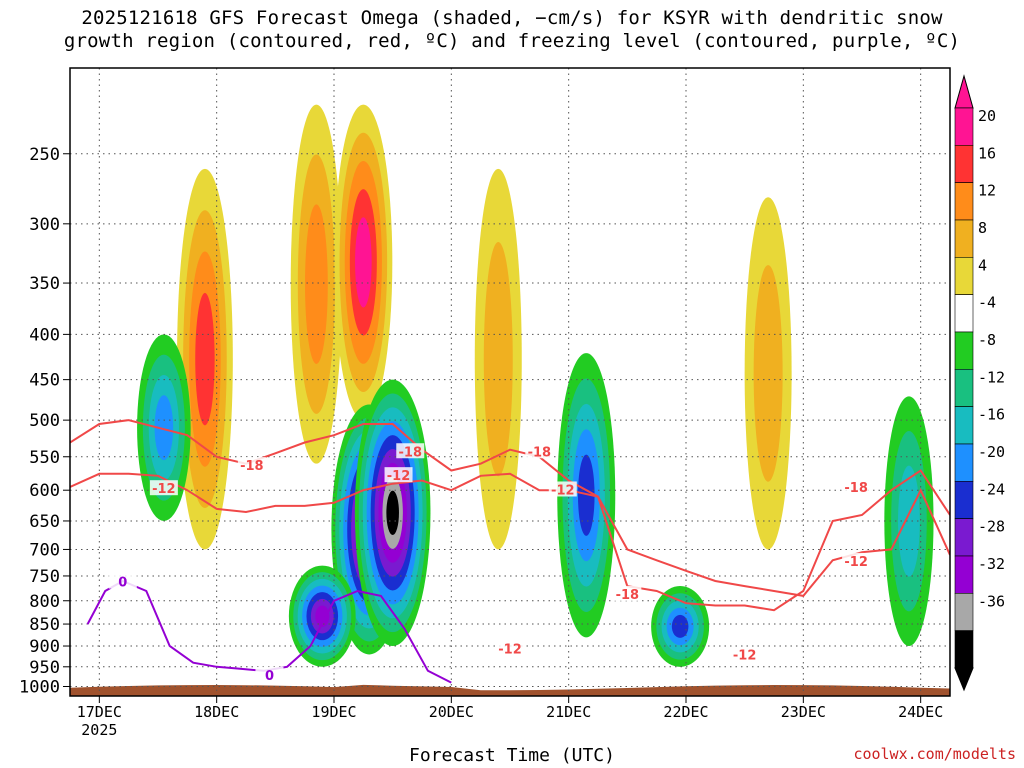 The width and height of the screenshot is (1024, 768). I want to click on colorbar-label: -32, so click(991, 564).